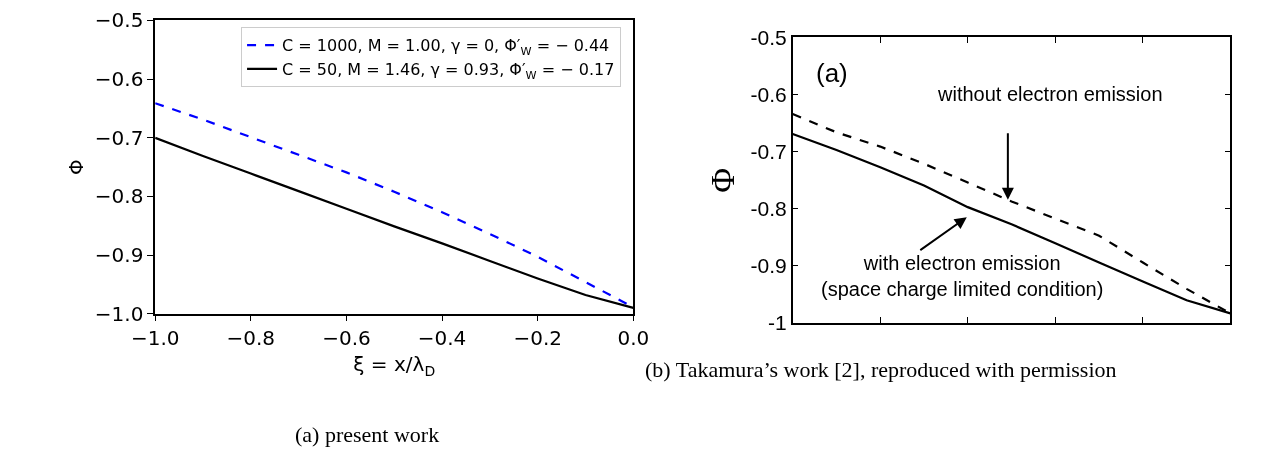 The image size is (1266, 471). What do you see at coordinates (394, 365) in the screenshot?
I see `x-axis-title: ξ = x/λ$_{D}$` at bounding box center [394, 365].